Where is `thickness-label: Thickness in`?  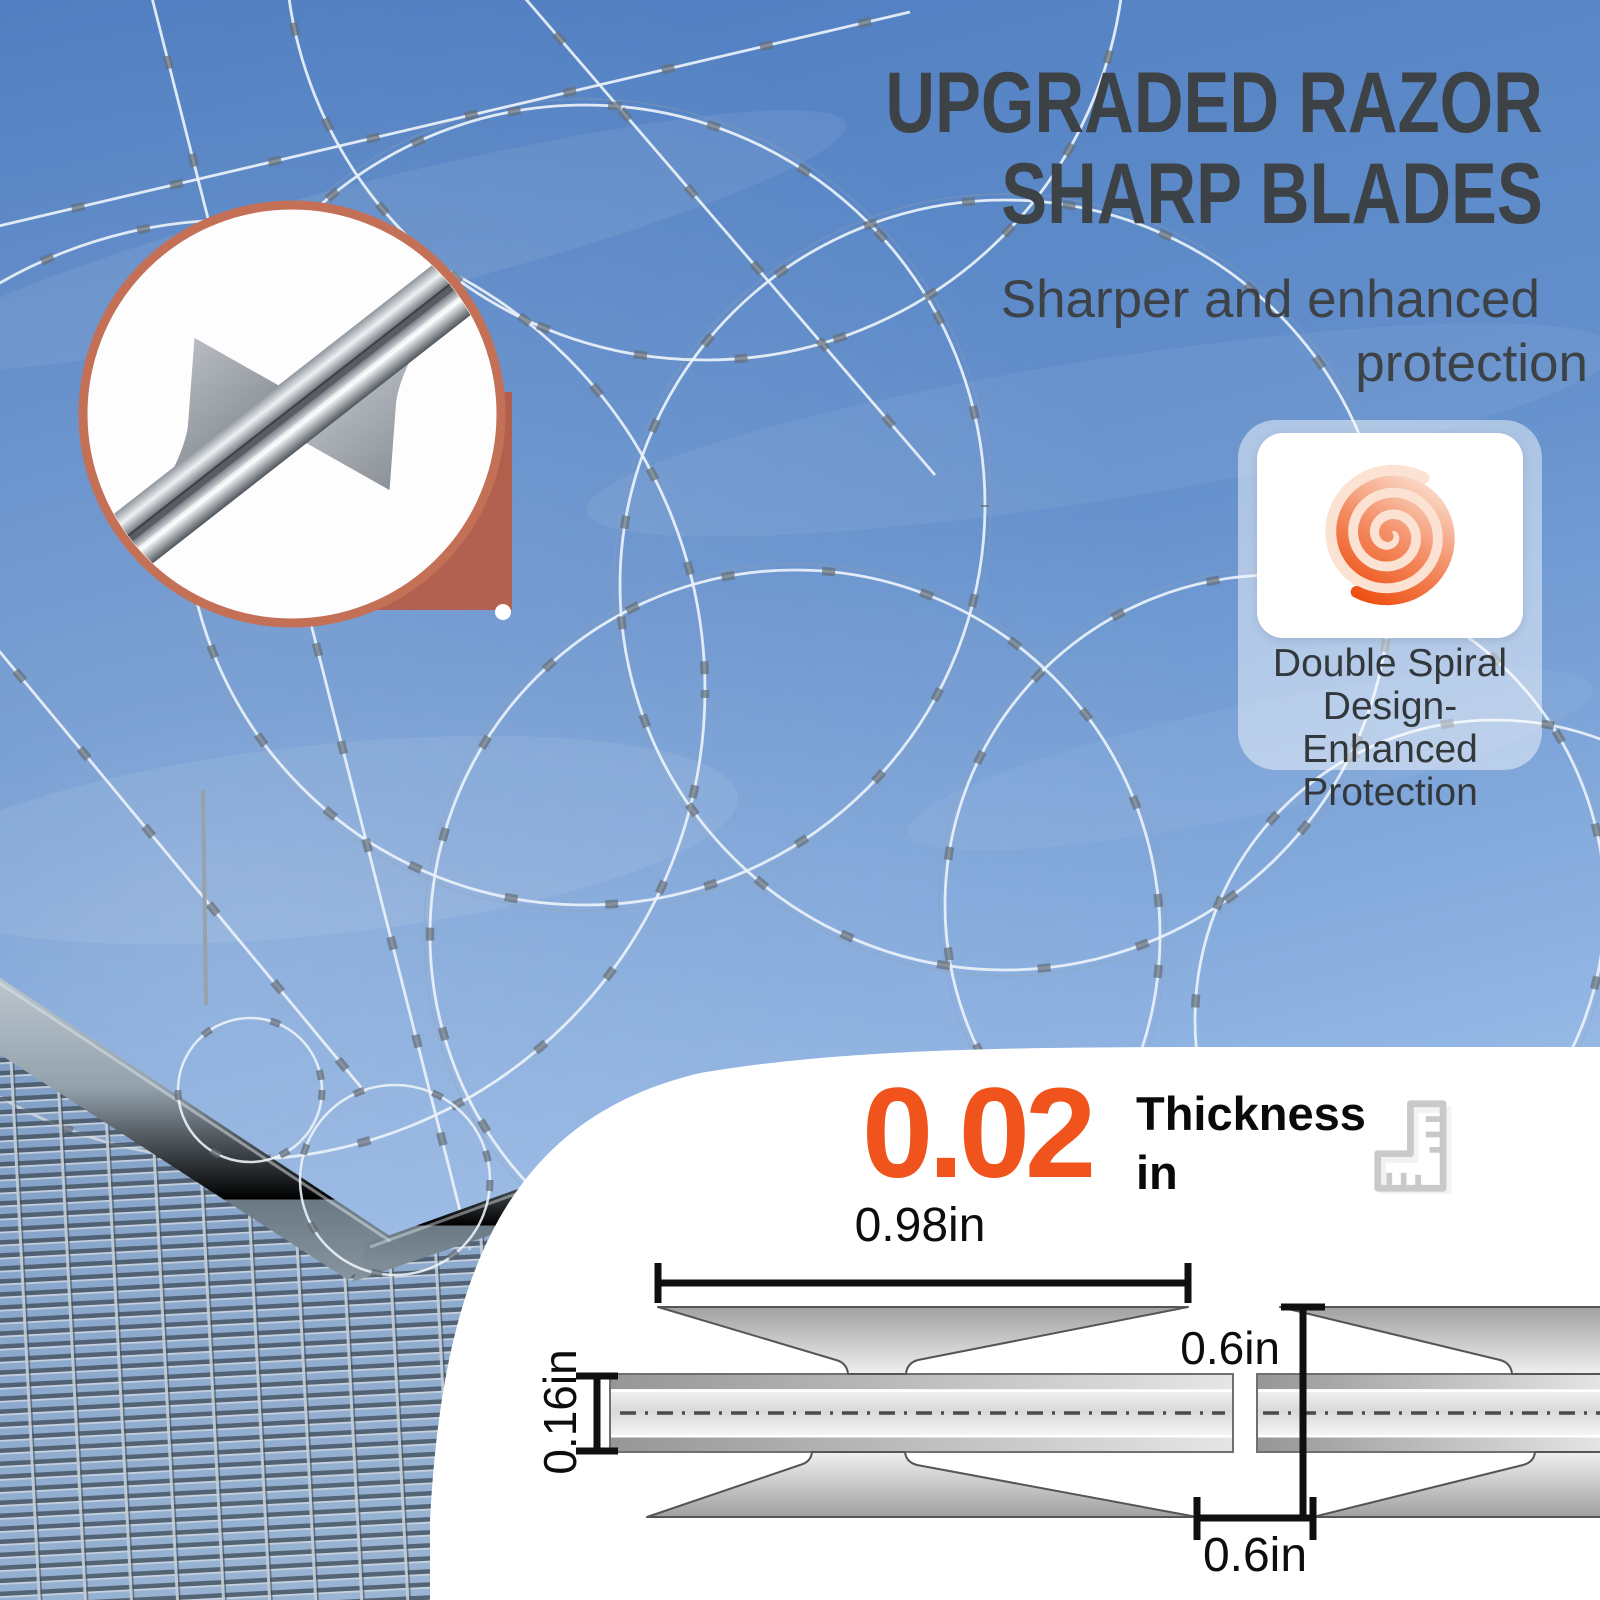
thickness-label: Thickness in is located at coordinates (1251, 1143).